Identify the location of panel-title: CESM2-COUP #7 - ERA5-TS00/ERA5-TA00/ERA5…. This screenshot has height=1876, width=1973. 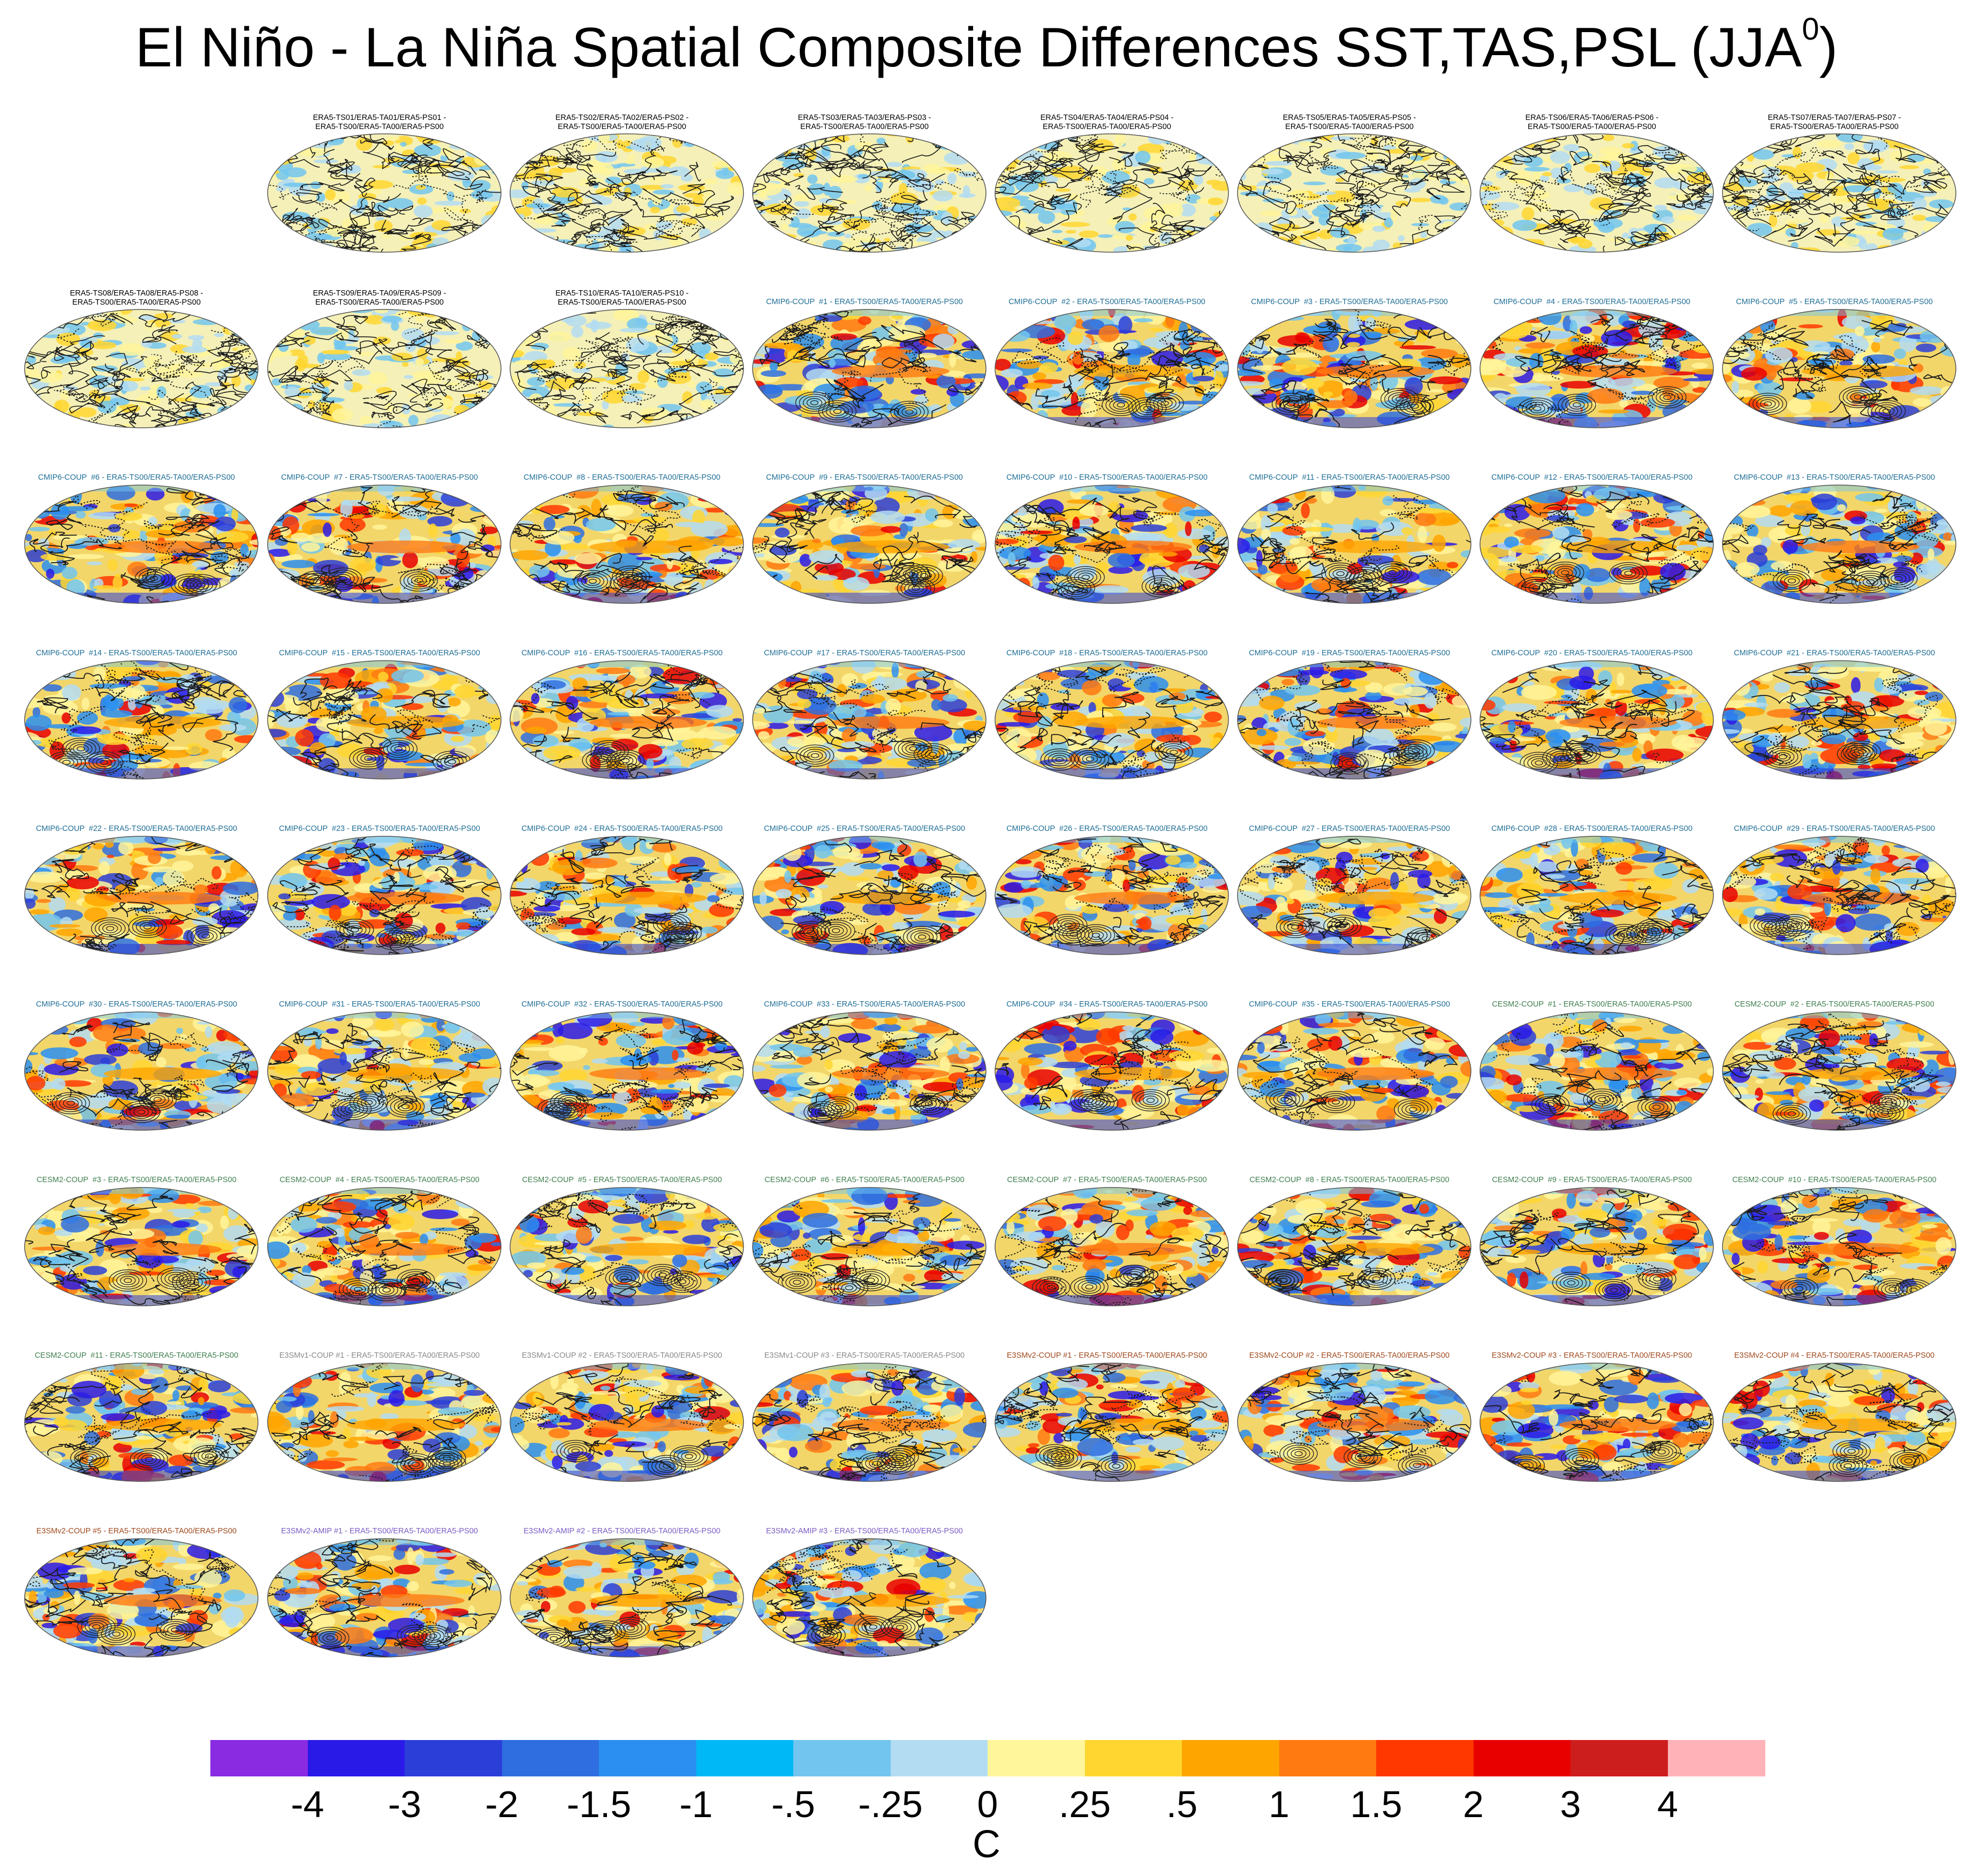
(1107, 1180).